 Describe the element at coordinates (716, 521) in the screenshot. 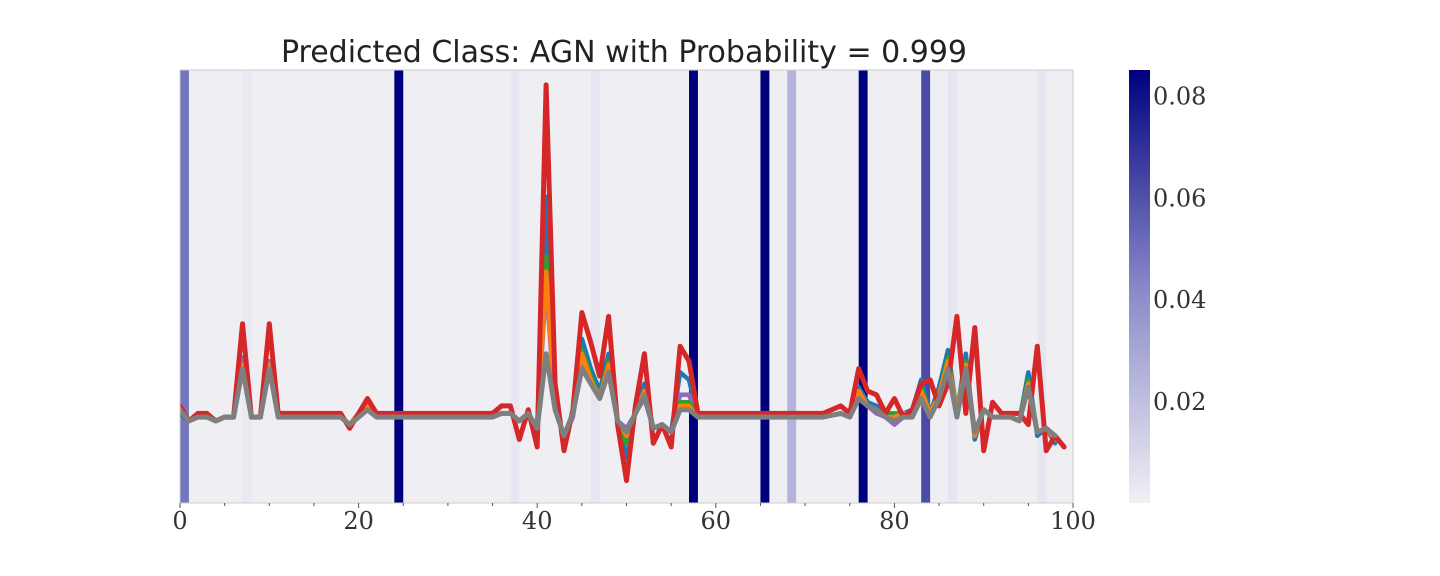

I see `x-tick-label: 60` at that location.